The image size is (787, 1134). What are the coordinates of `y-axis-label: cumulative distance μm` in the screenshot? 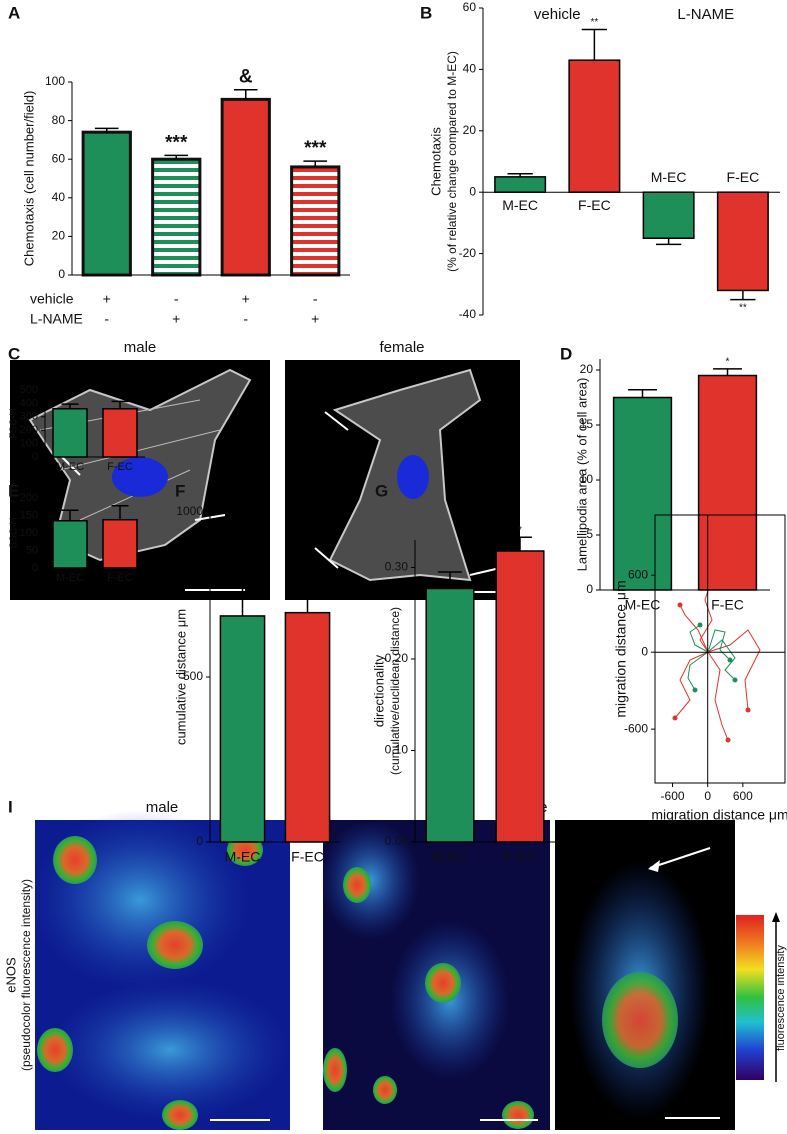 It's located at (180, 677).